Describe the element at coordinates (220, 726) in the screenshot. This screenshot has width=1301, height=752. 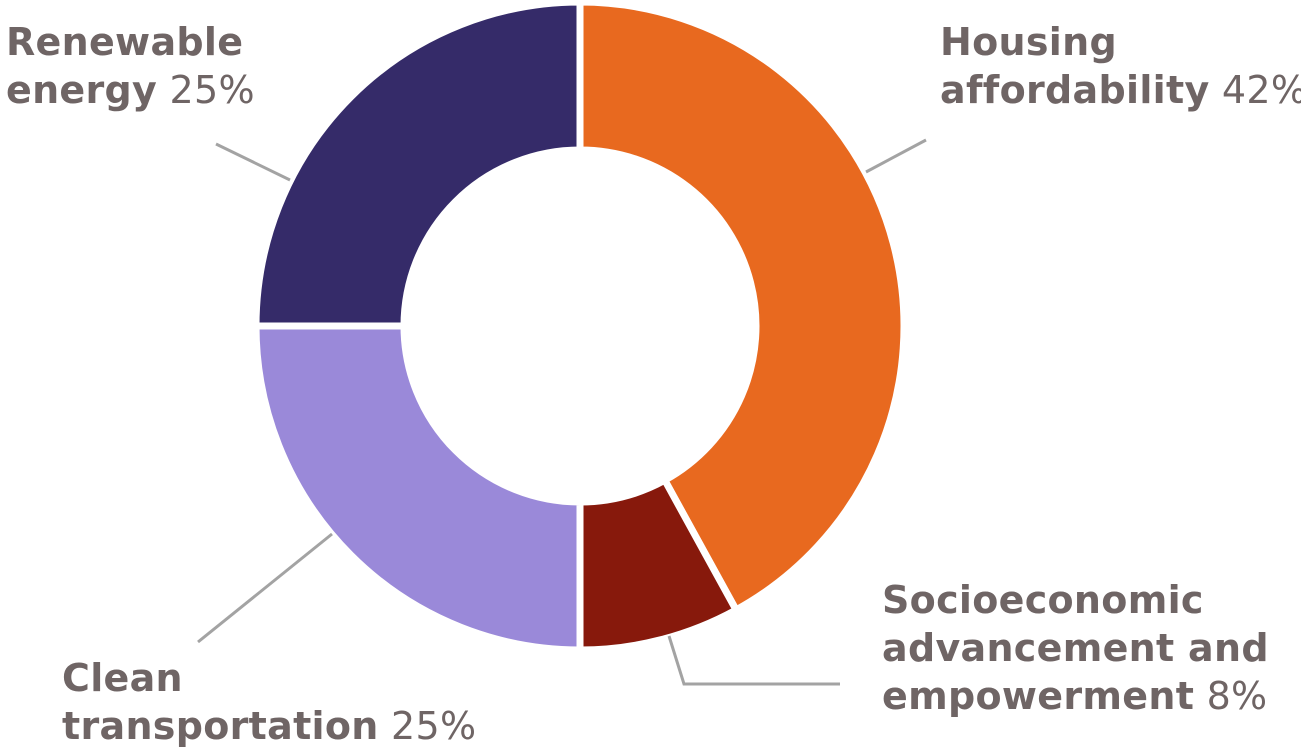
I see `label-name-line: transportation` at that location.